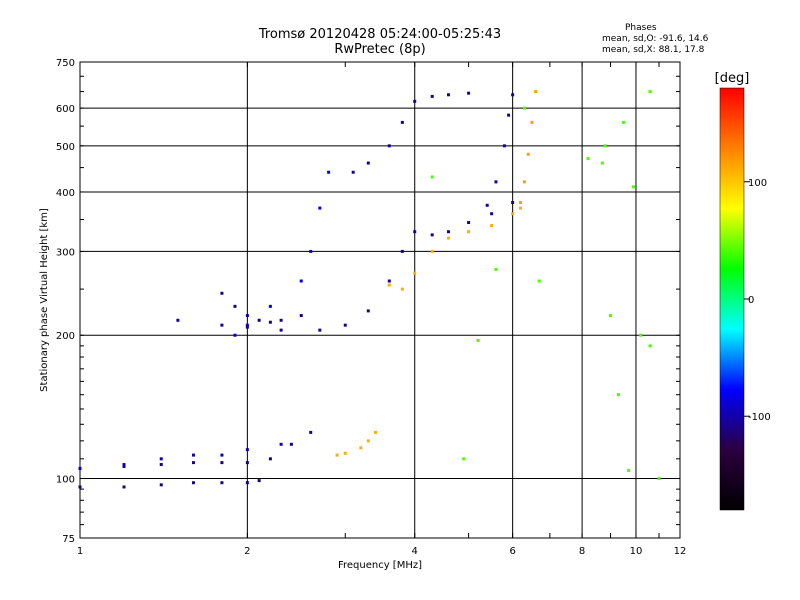  What do you see at coordinates (582, 551) in the screenshot?
I see `x-tick-label: 8` at bounding box center [582, 551].